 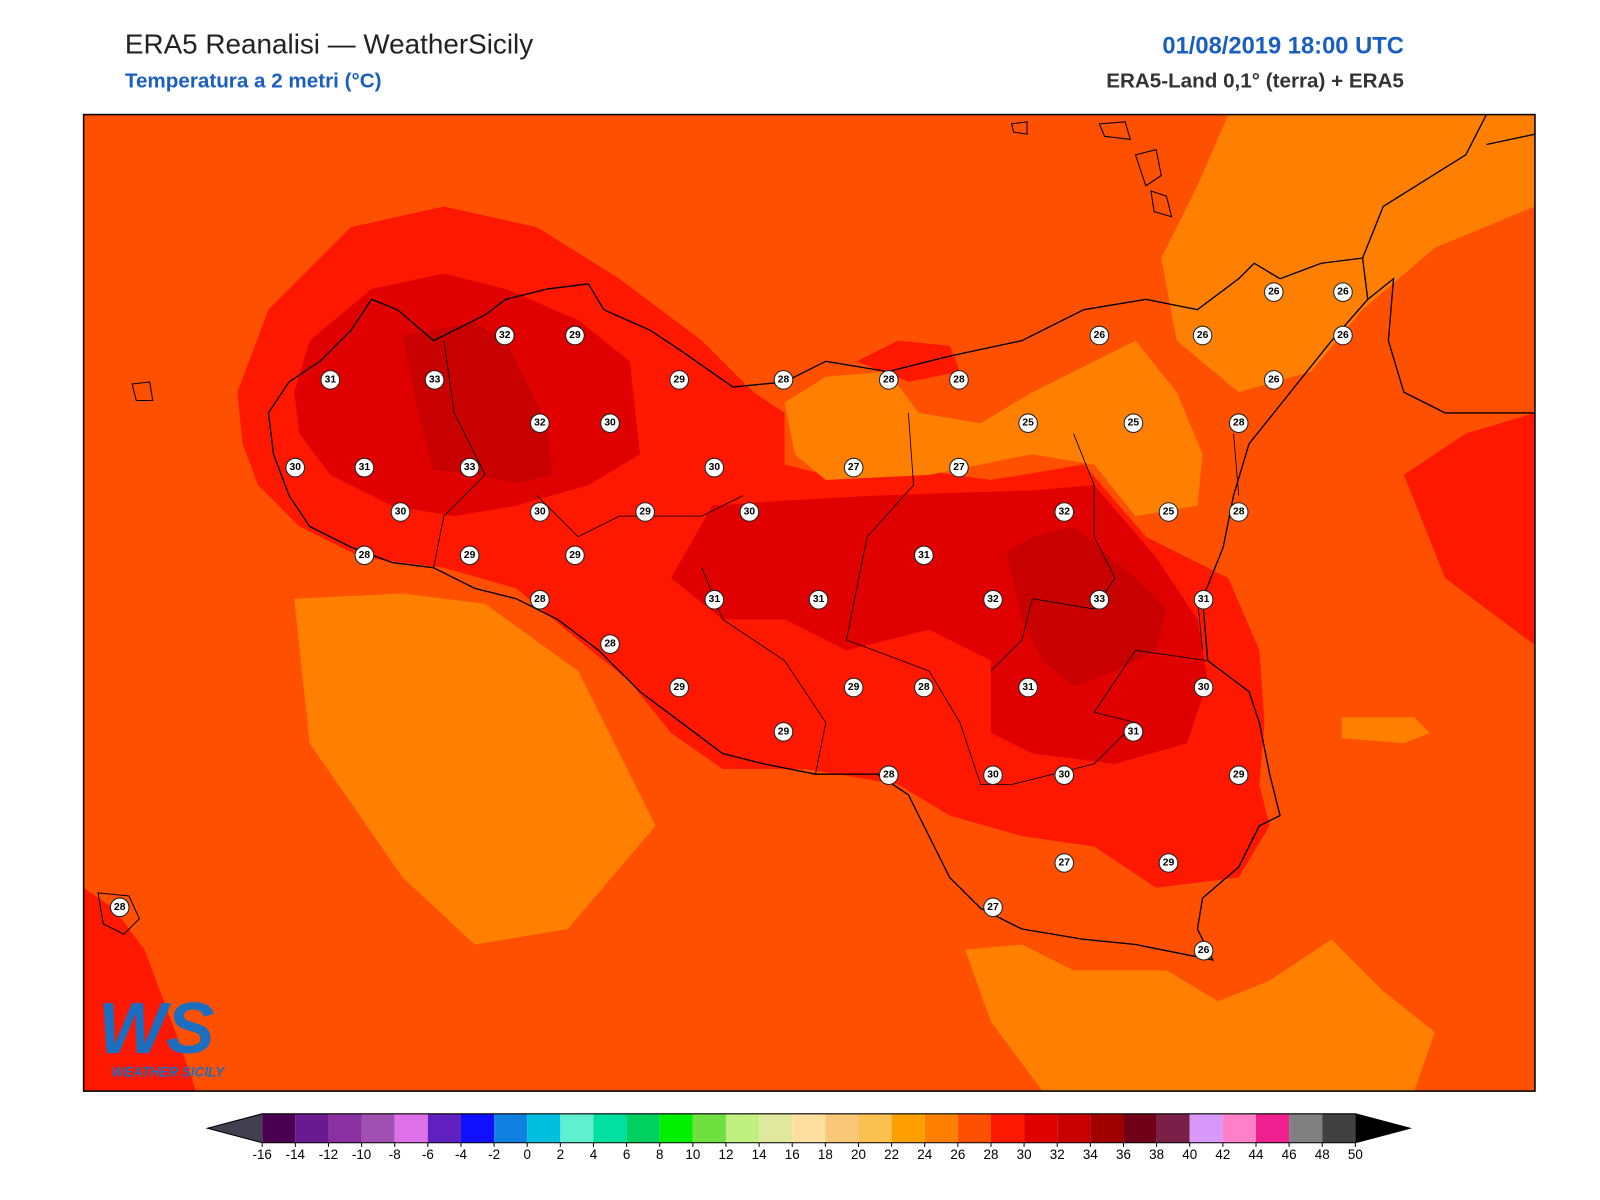 I want to click on station-value: 25, so click(x=1169, y=512).